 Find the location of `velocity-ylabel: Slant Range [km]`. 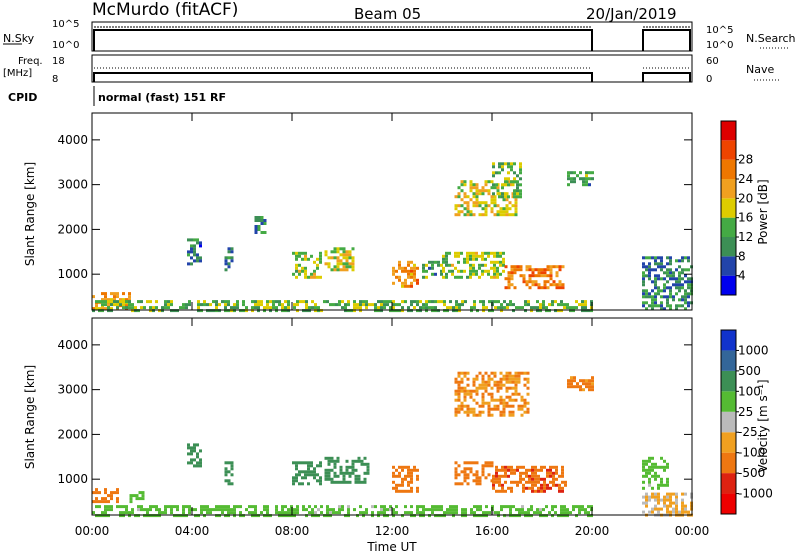

velocity-ylabel: Slant Range [km] is located at coordinates (30, 417).